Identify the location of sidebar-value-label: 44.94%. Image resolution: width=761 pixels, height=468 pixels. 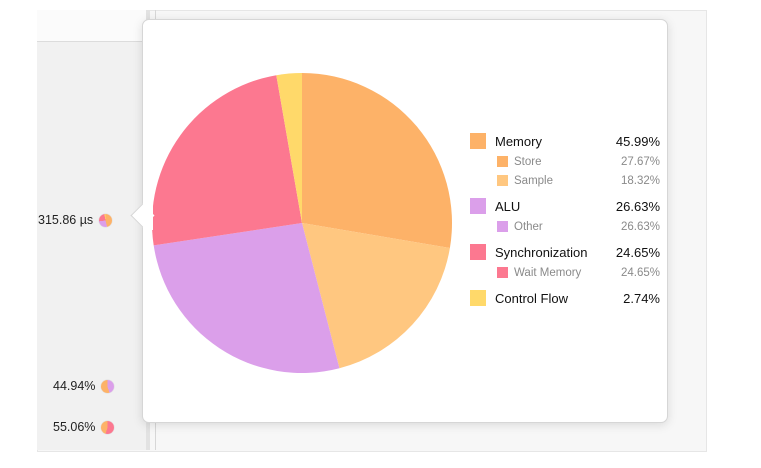
(74, 386).